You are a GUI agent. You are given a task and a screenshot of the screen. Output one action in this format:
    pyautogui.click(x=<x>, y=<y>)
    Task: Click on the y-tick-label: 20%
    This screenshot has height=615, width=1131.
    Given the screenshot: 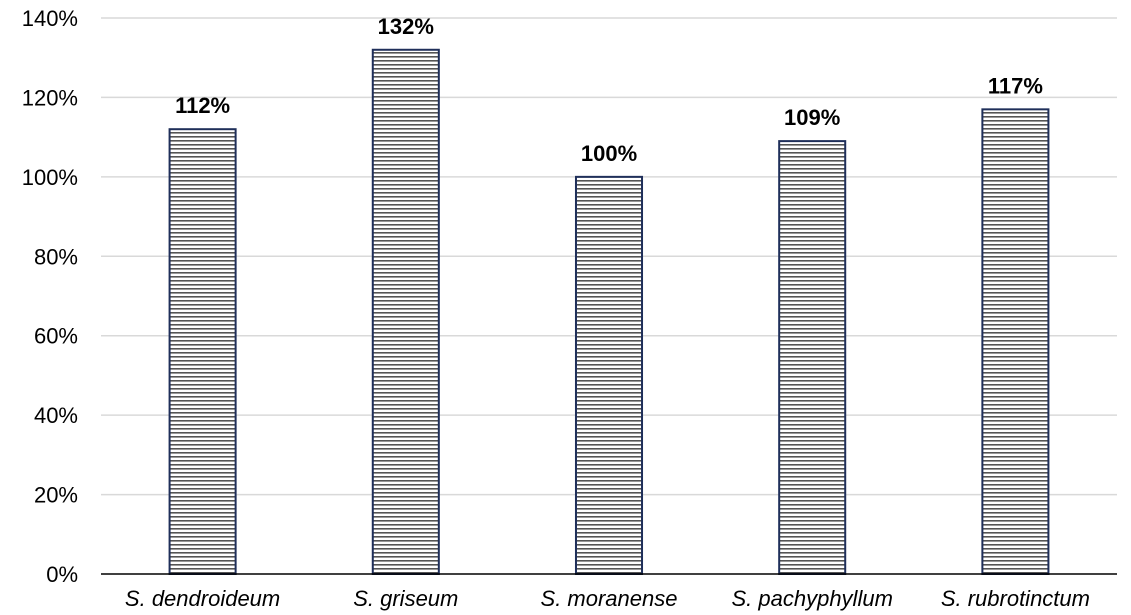 What is the action you would take?
    pyautogui.click(x=56, y=495)
    